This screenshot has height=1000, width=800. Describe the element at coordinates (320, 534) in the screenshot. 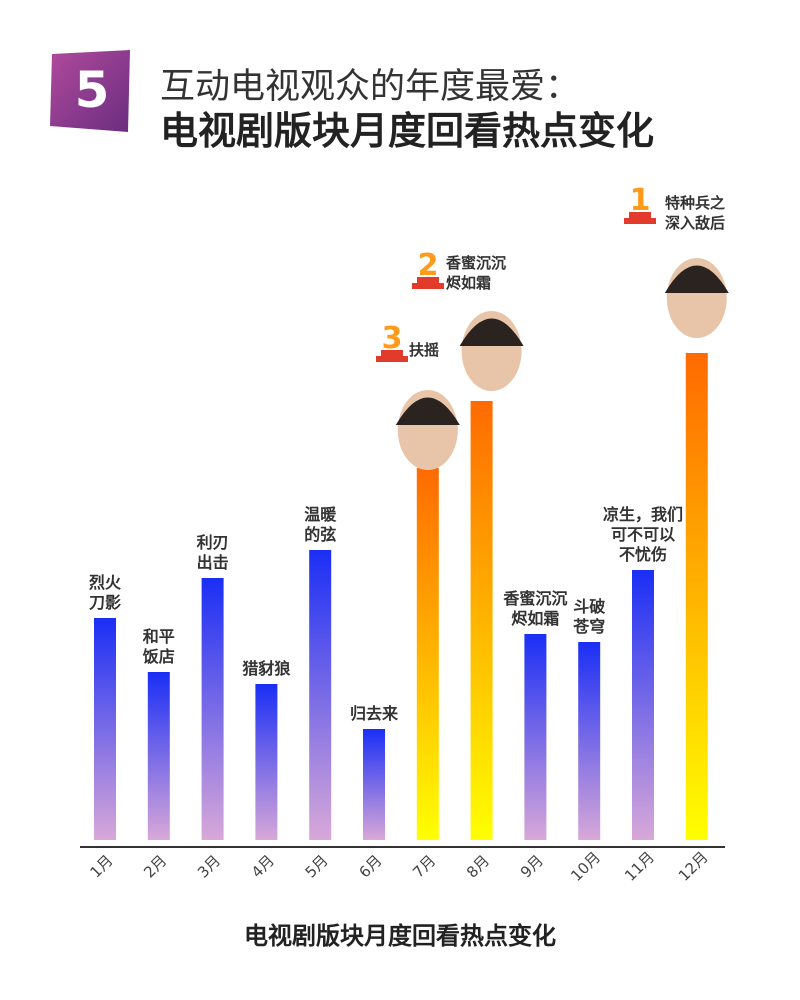

I see `bar-label: 的弦` at that location.